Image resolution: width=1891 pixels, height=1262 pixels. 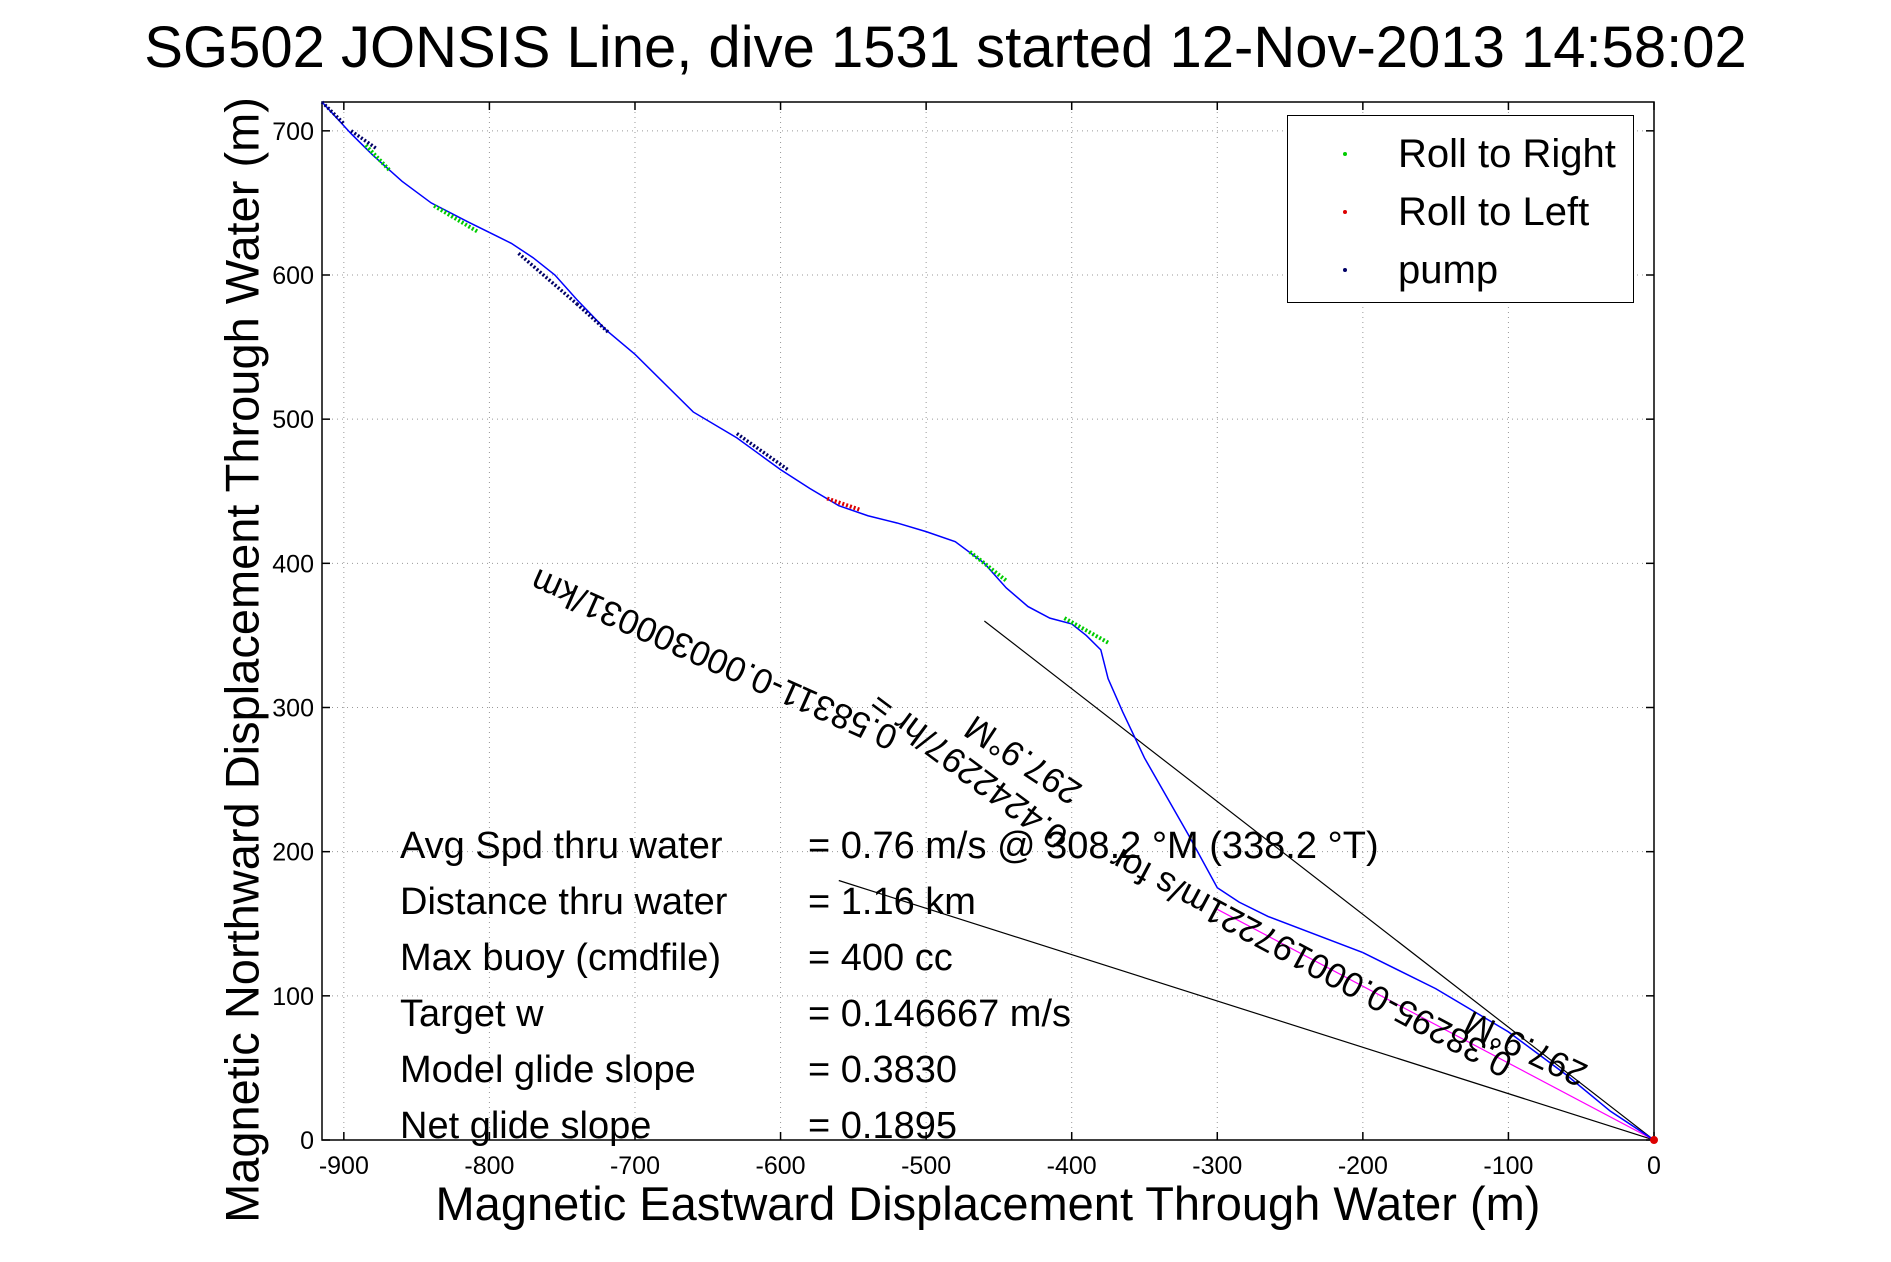 I want to click on chart-legend: Roll to Right Roll to Left pump, so click(x=1460, y=209).